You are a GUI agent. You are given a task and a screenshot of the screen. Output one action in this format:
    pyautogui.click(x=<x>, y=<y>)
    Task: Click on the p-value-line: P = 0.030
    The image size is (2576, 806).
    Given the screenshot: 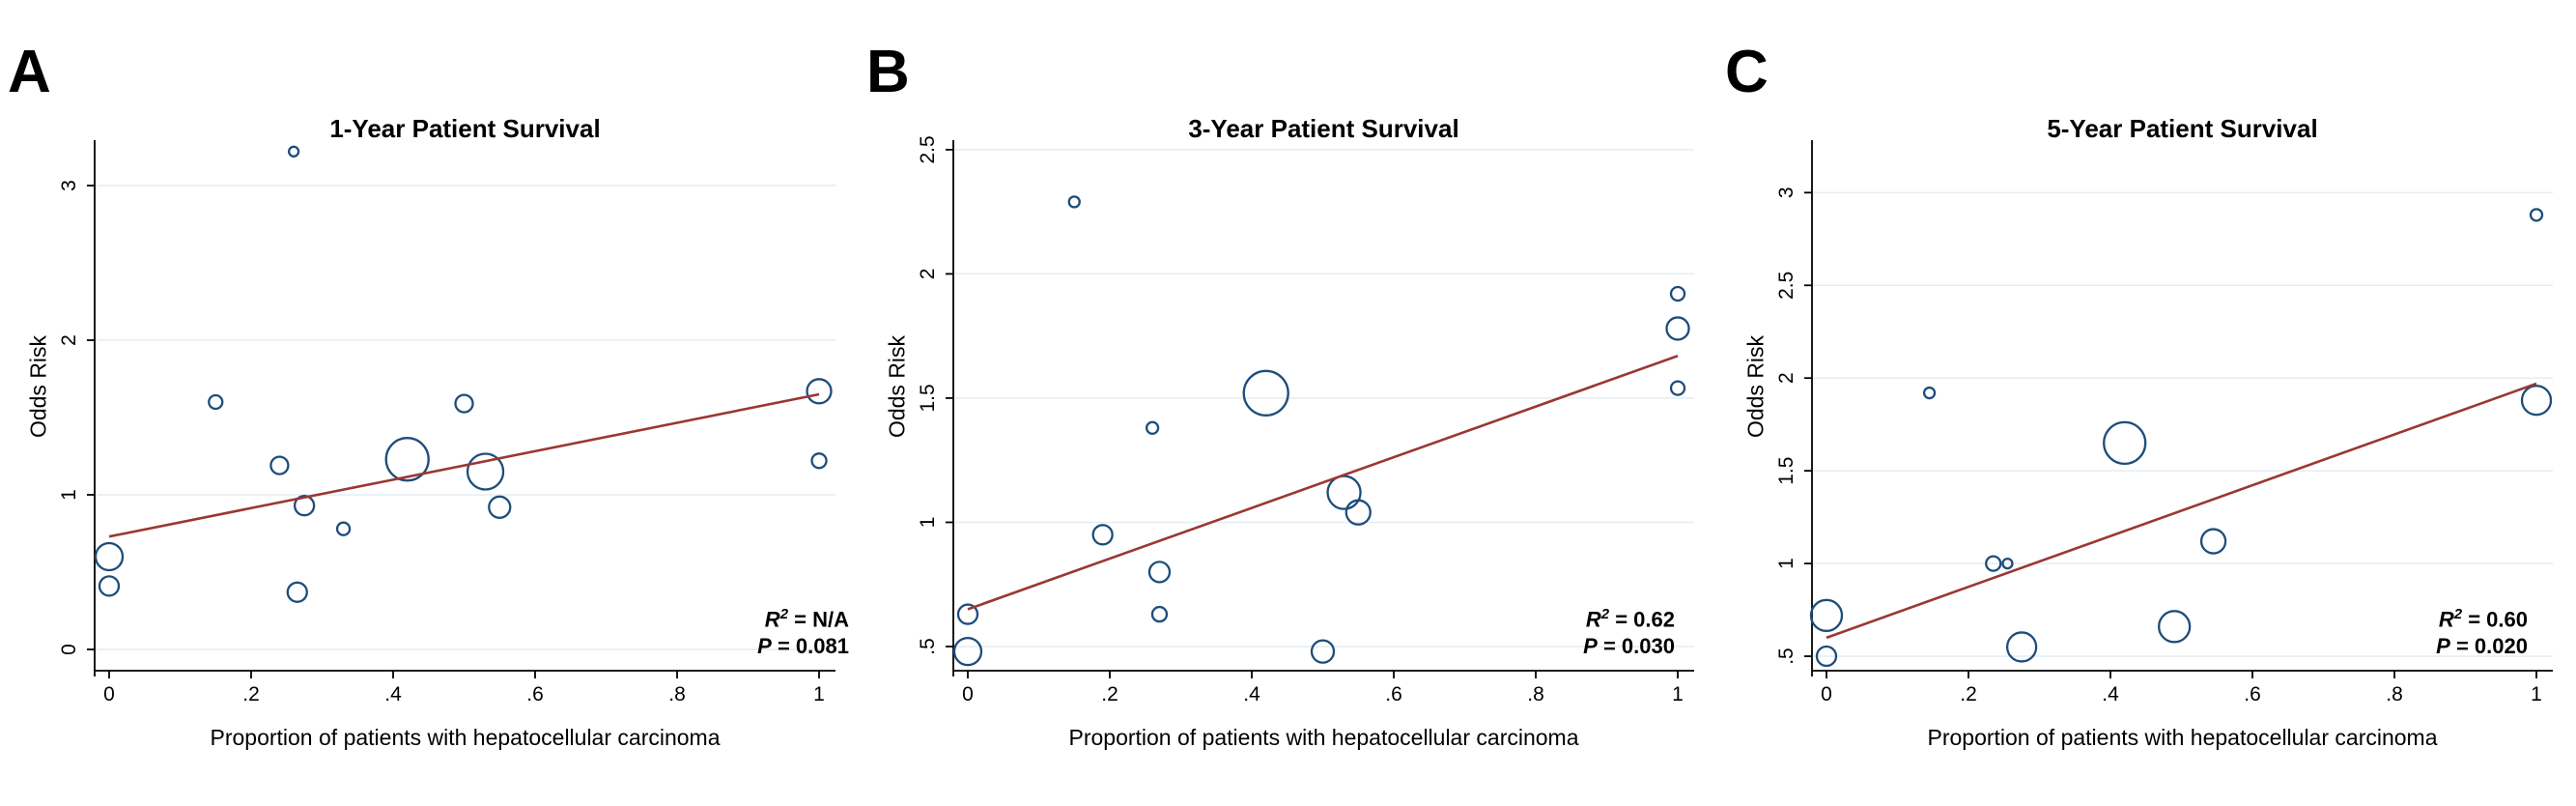 What is the action you would take?
    pyautogui.click(x=1629, y=647)
    